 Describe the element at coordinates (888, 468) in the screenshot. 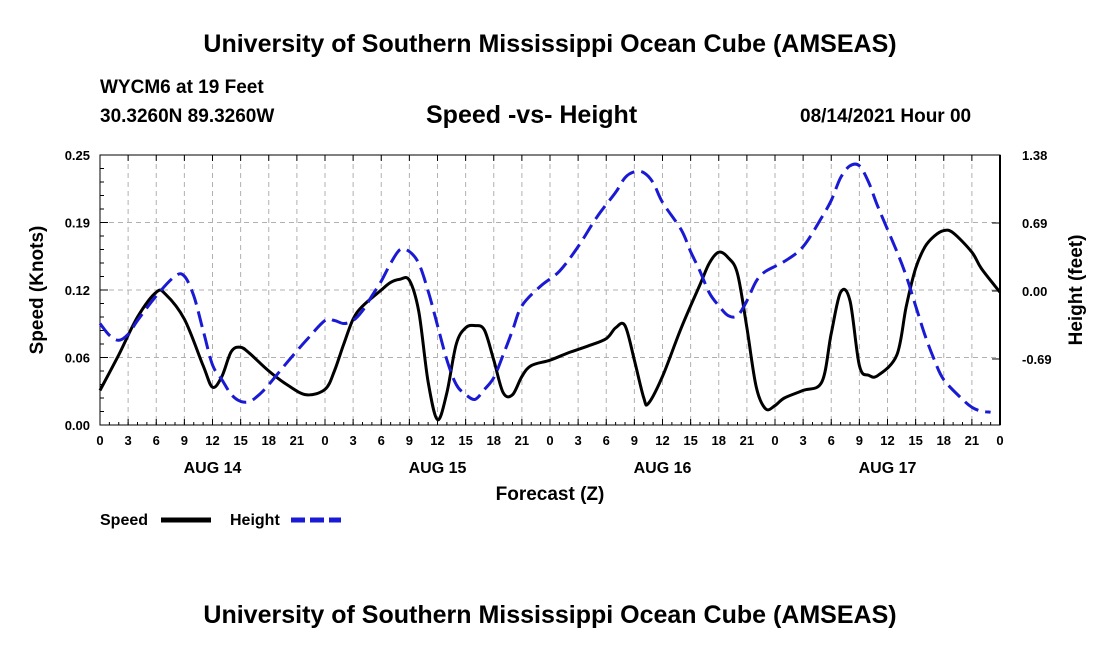

I see `day-label: AUG 17` at that location.